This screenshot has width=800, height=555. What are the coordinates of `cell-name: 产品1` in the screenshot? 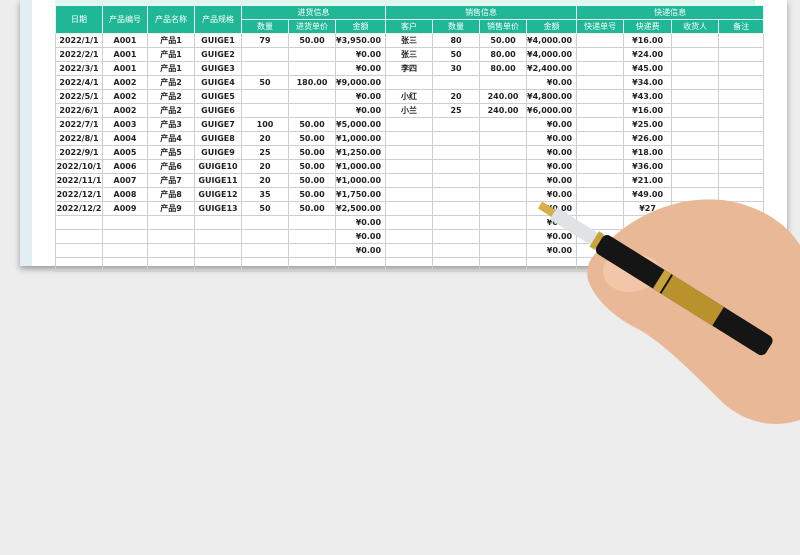 It's located at (171, 54).